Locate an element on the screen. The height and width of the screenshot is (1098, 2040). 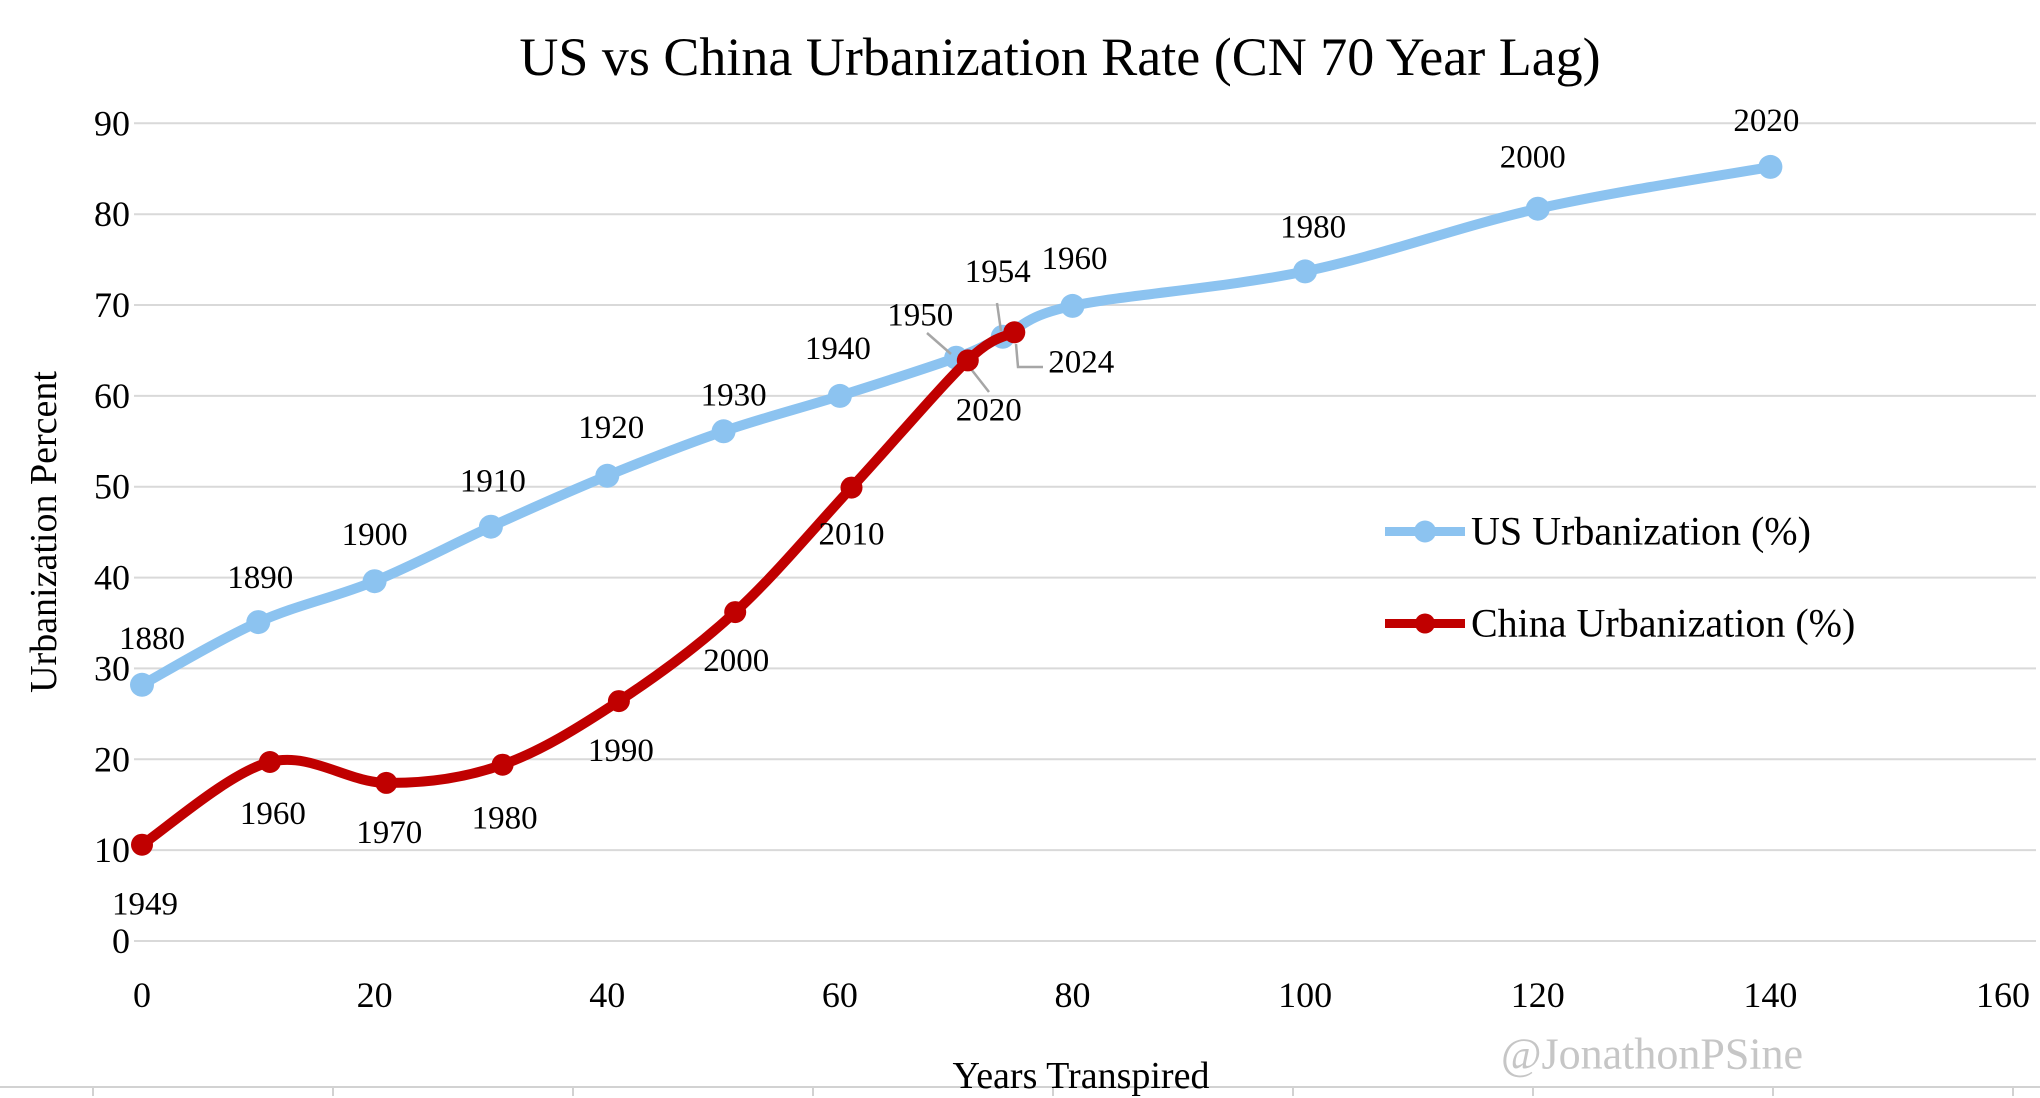
us-data-point-2020 is located at coordinates (1770, 166).